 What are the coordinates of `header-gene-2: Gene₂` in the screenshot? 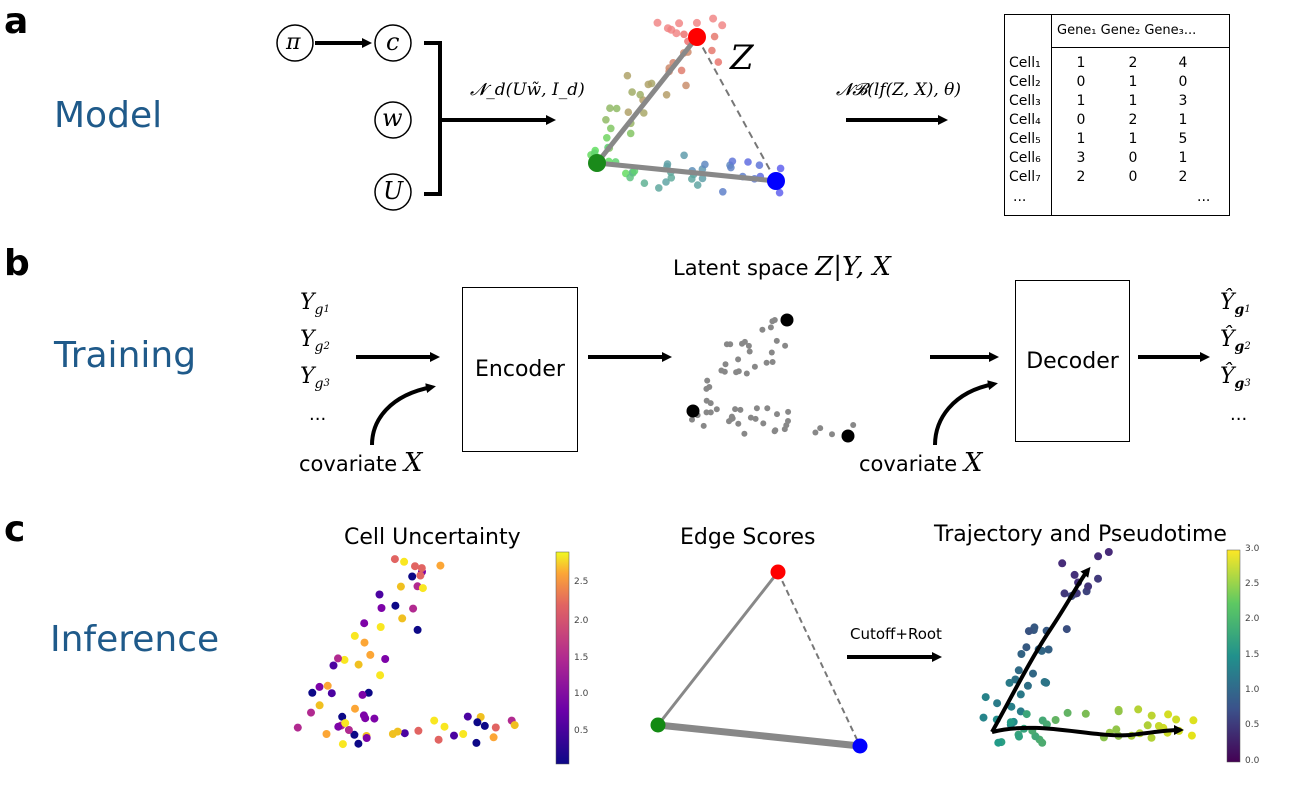 It's located at (1120, 30).